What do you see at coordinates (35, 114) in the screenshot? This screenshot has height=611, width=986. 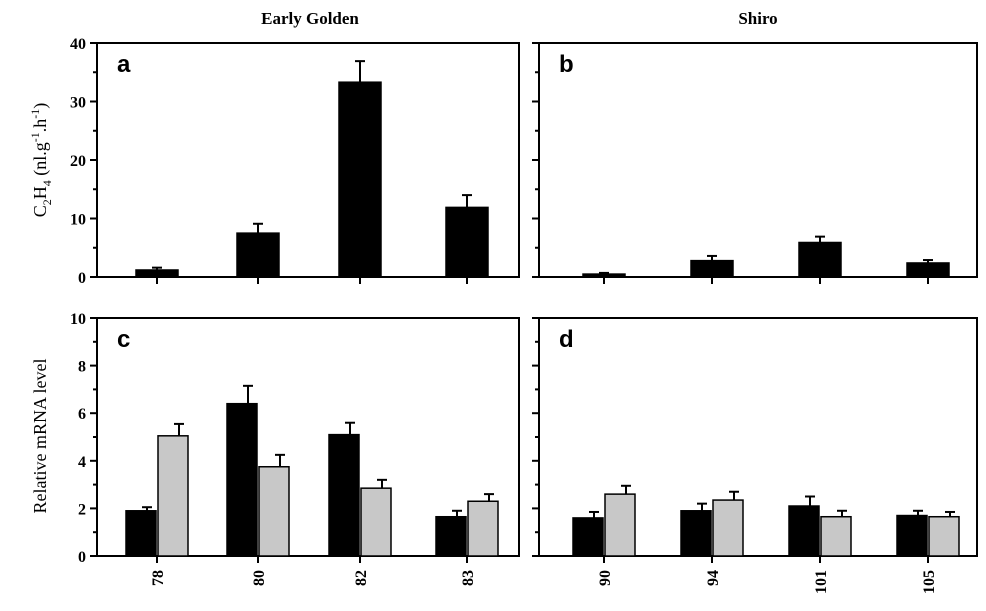 I see `ylabel-sup2: -1` at bounding box center [35, 114].